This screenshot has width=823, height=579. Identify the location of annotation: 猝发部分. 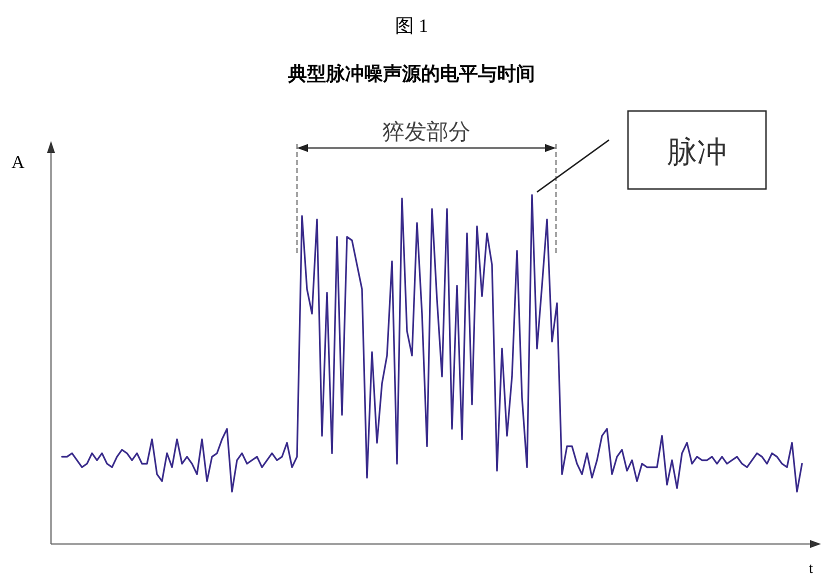
(426, 131).